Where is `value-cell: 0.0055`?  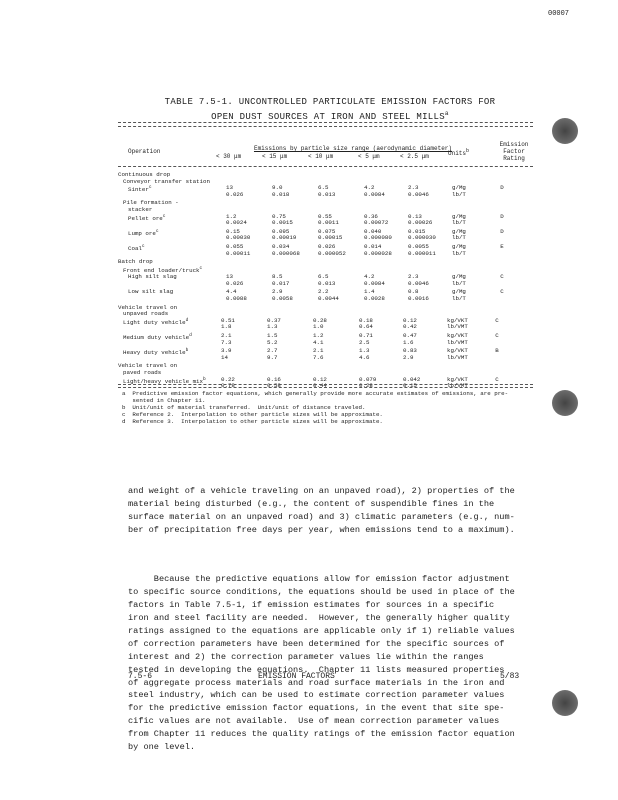
value-cell: 0.0055 is located at coordinates (418, 246).